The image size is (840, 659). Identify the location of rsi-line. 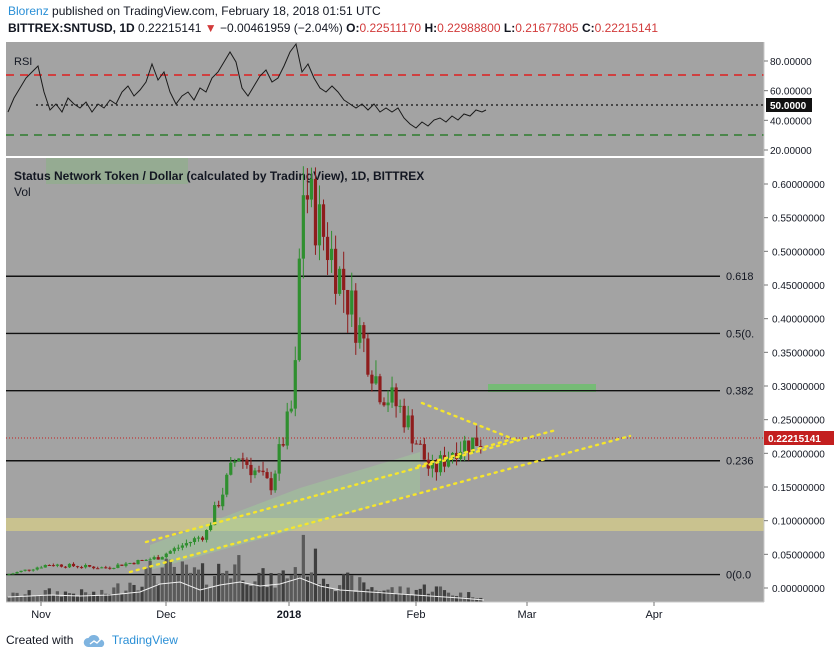
(247, 85).